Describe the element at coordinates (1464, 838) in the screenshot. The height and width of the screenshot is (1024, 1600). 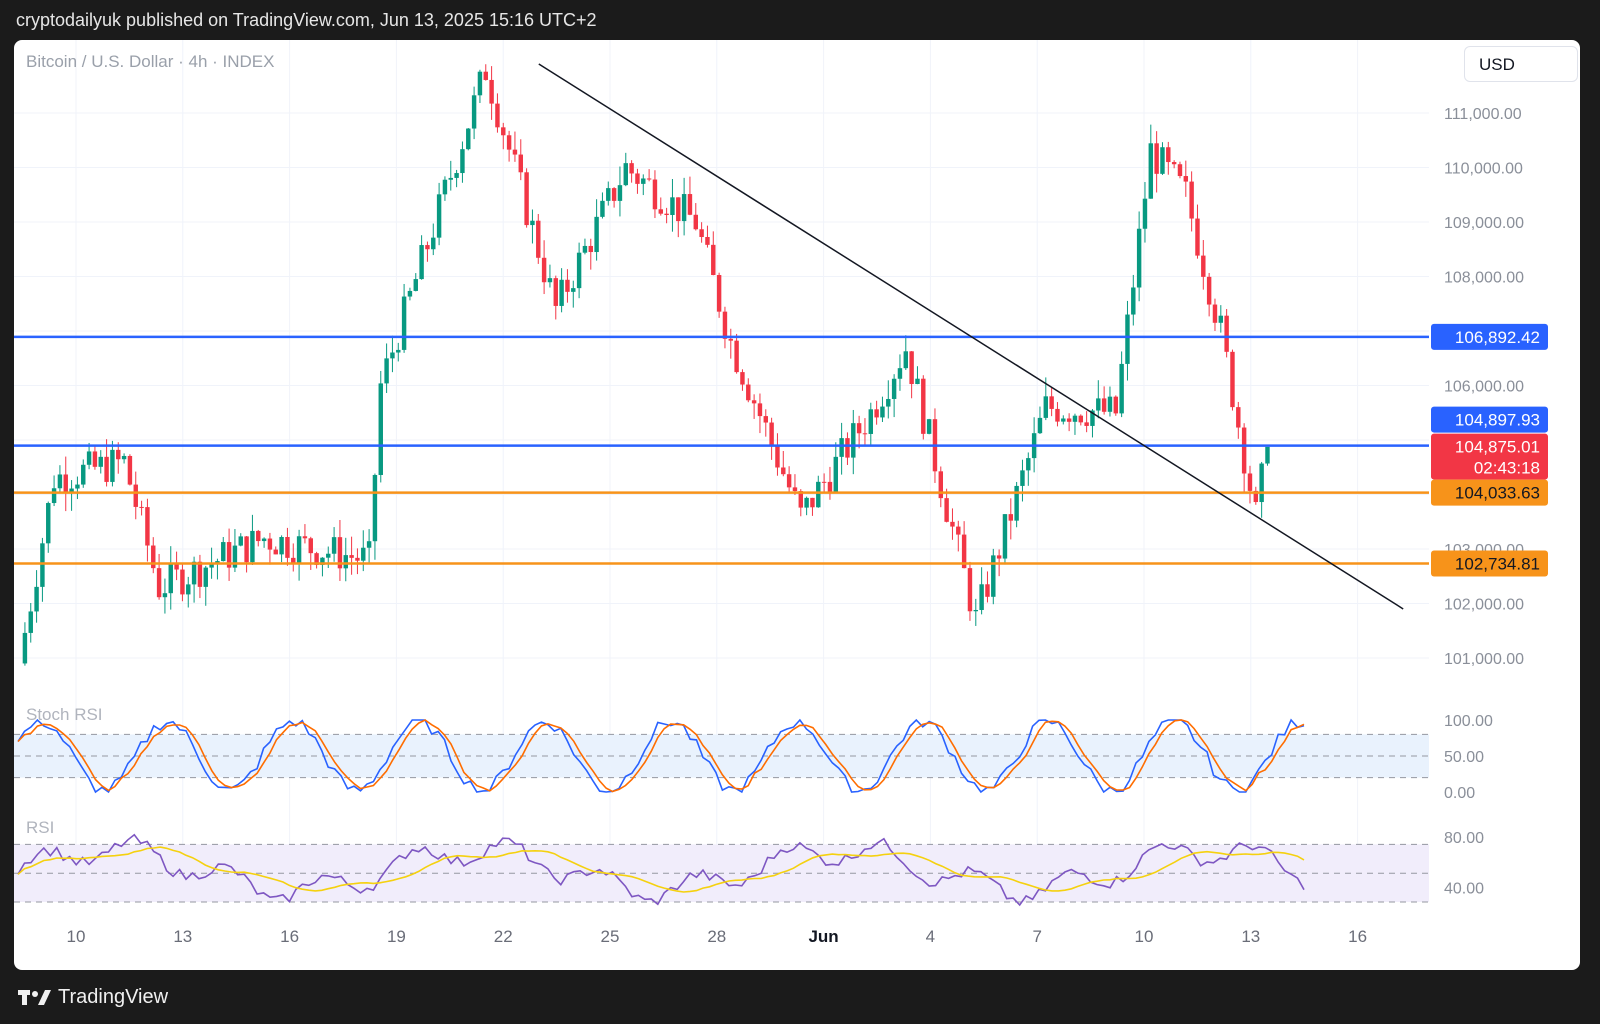
I see `rsi-axis-label: 80.00` at that location.